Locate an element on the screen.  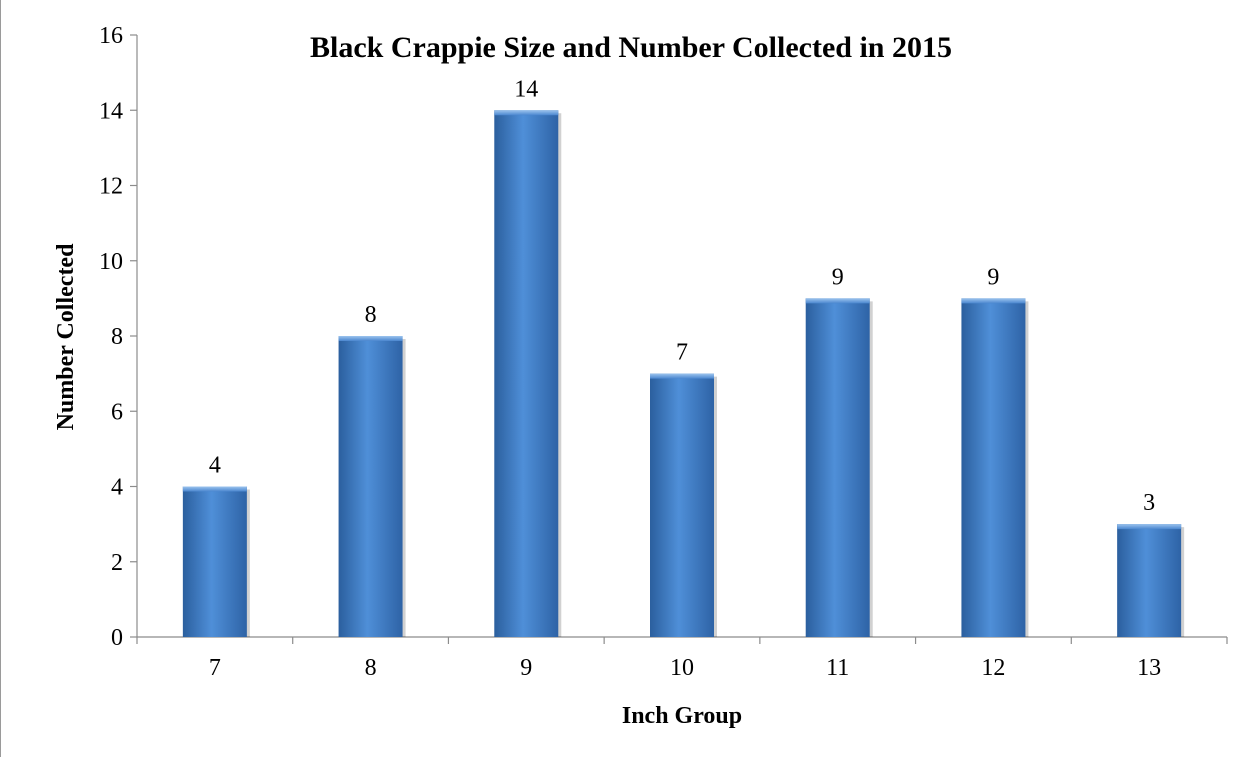
x-tick-label: 12 is located at coordinates (993, 668).